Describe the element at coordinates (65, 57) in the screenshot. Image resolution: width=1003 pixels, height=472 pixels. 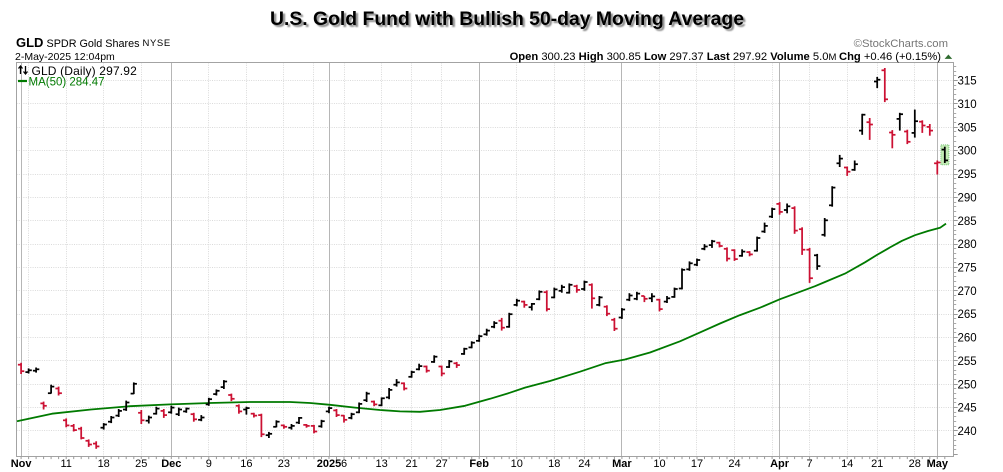
I see `svg-text: 2-May-2025 12:04pm` at that location.